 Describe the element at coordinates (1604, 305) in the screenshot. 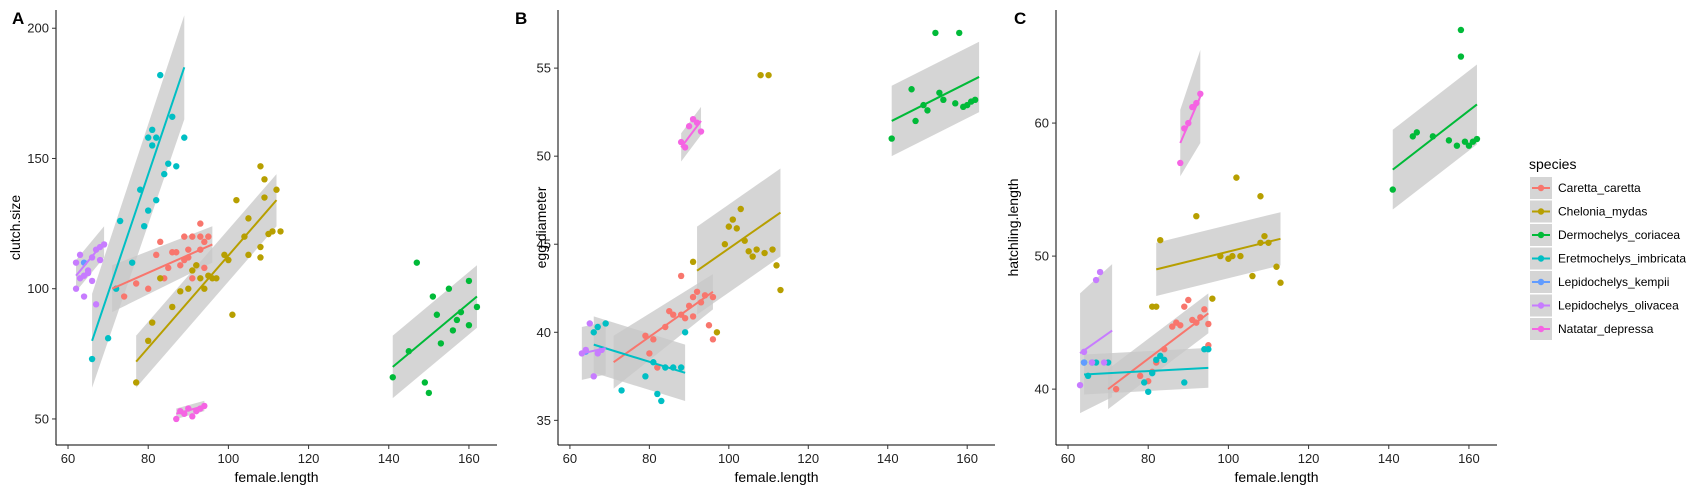

I see `legend-entry: Lepidochelys_olivacea` at that location.